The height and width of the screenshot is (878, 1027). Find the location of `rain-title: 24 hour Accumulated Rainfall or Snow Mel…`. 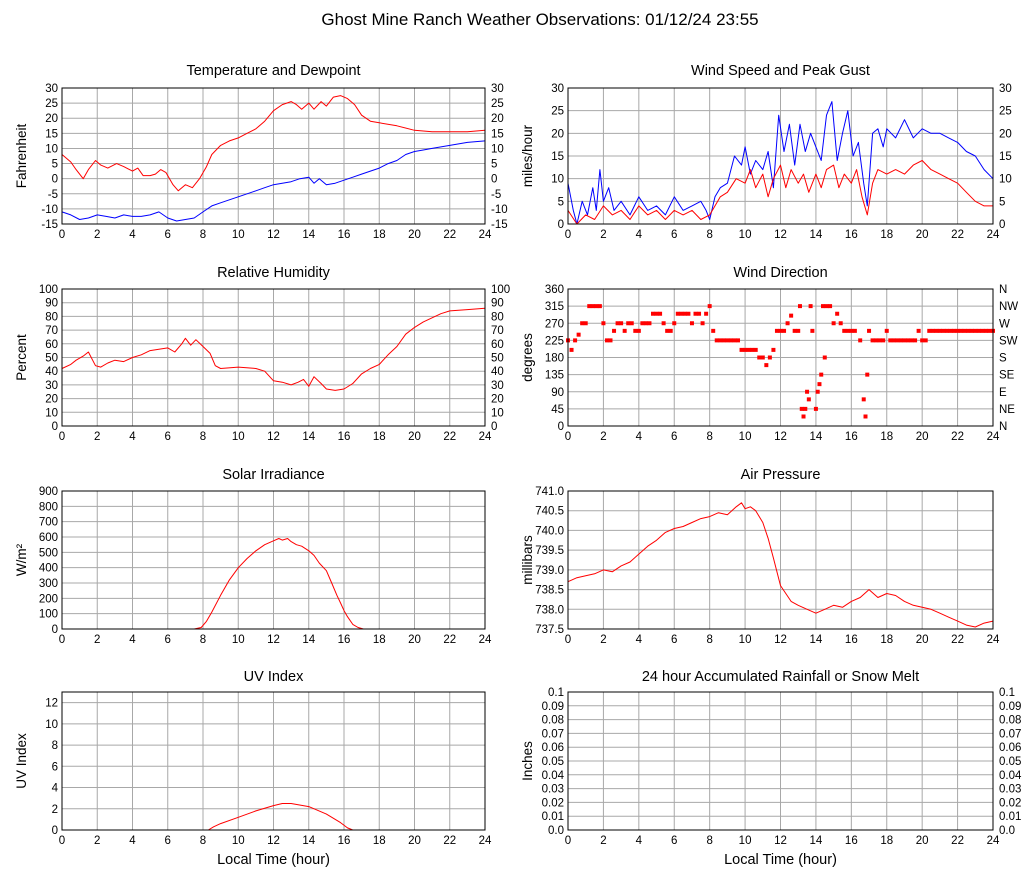

rain-title: 24 hour Accumulated Rainfall or Snow Mel… is located at coordinates (780, 677).